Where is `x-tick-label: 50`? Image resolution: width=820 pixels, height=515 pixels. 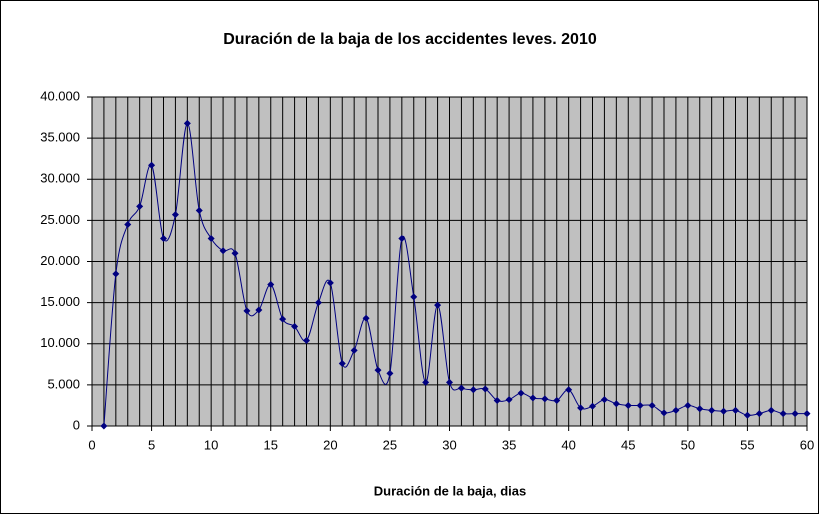
x-tick-label: 50 is located at coordinates (688, 444).